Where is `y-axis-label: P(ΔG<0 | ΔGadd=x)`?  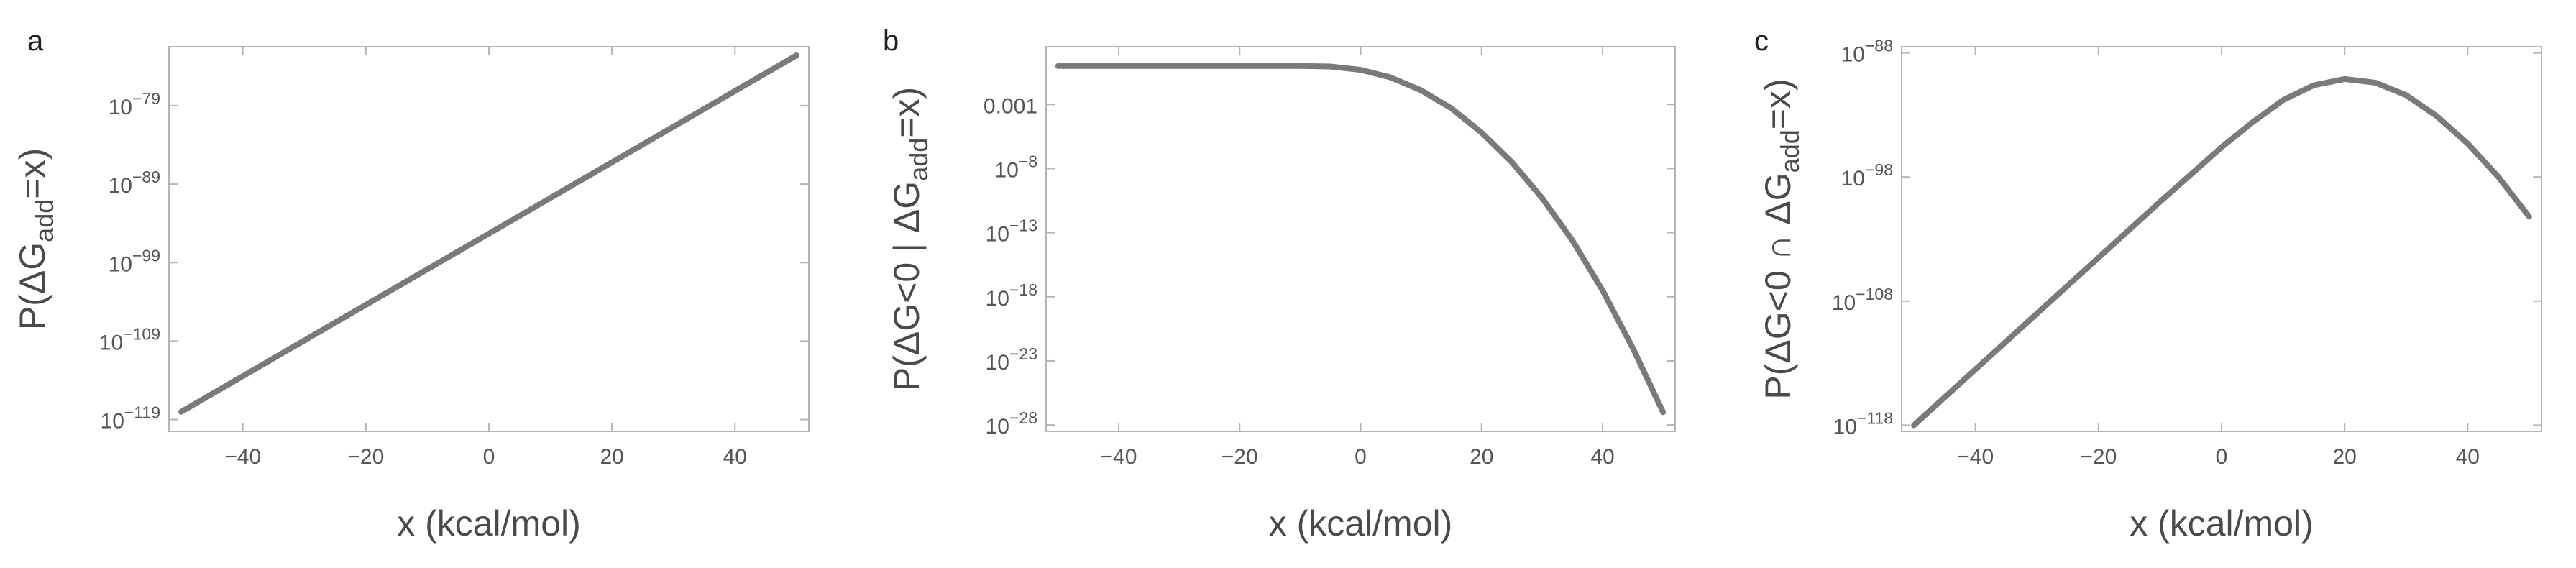
y-axis-label: P(ΔG<0 | ΔGadd=x) is located at coordinates (909, 239).